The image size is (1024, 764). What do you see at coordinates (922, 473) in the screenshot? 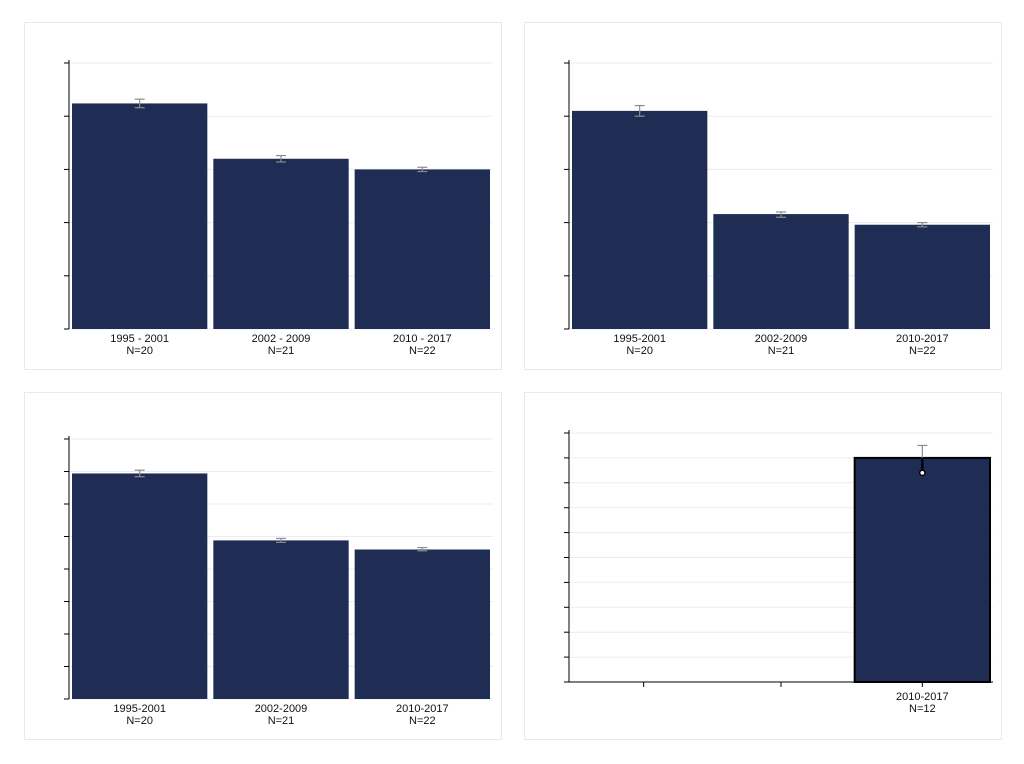
I see `error-cap-low` at bounding box center [922, 473].